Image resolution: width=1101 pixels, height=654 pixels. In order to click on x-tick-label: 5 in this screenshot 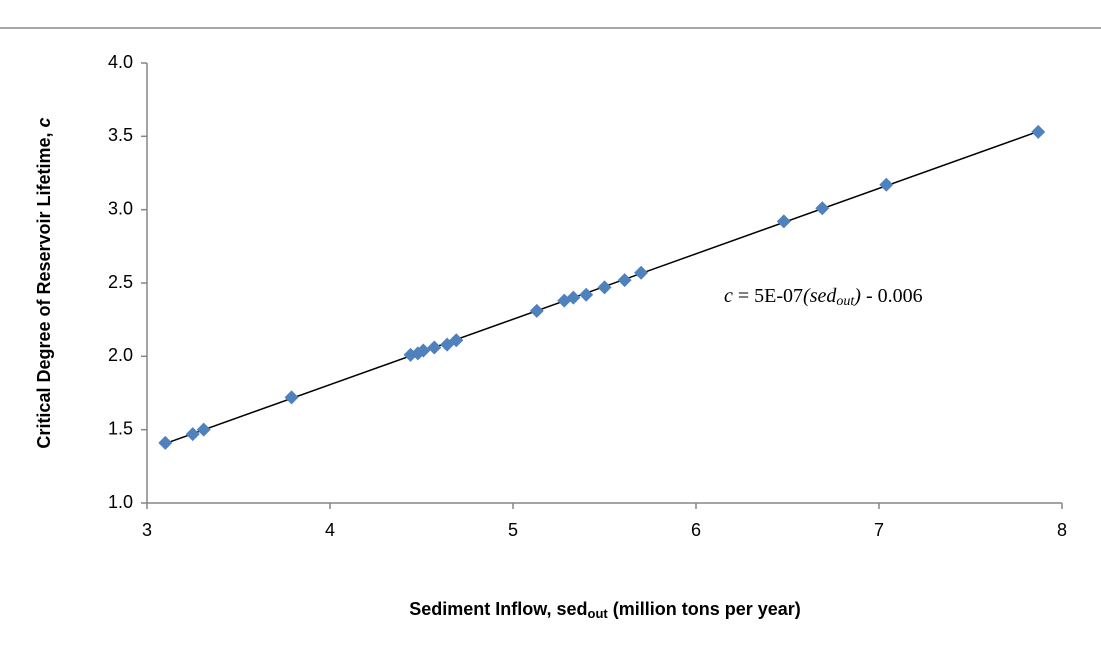, I will do `click(513, 530)`.